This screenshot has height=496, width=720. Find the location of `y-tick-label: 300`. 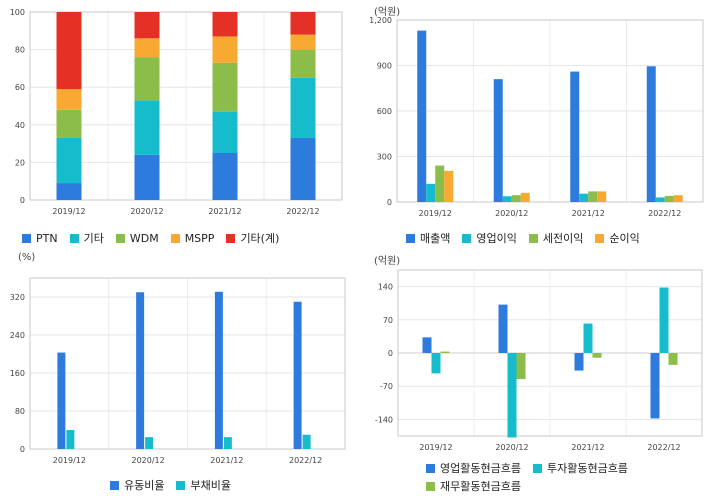

y-tick-label: 300 is located at coordinates (384, 157).